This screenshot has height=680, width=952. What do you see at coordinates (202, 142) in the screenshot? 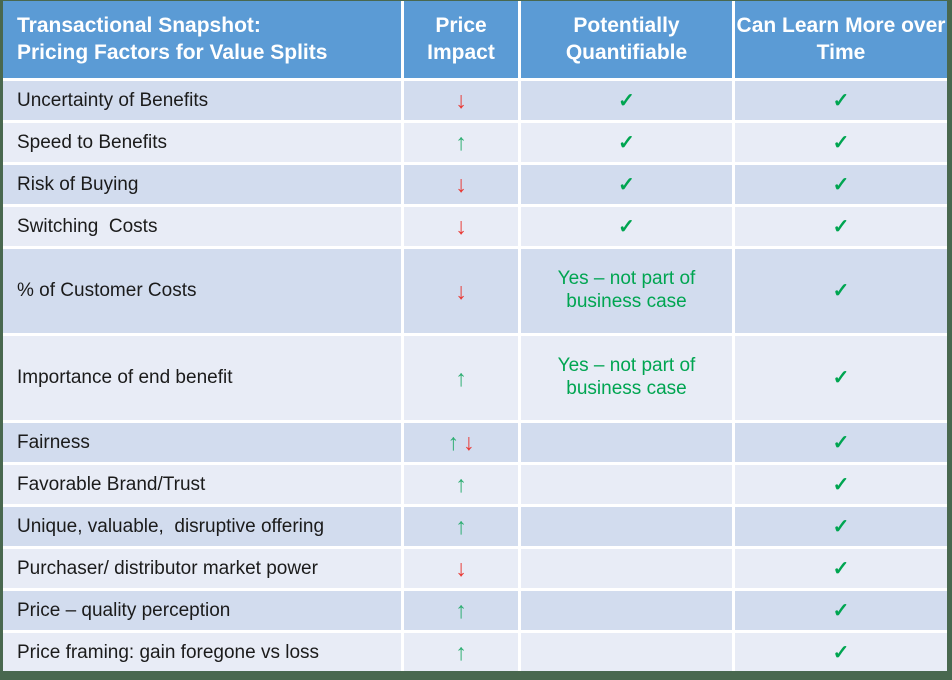
I see `factor-cell: Speed to Benefits` at bounding box center [202, 142].